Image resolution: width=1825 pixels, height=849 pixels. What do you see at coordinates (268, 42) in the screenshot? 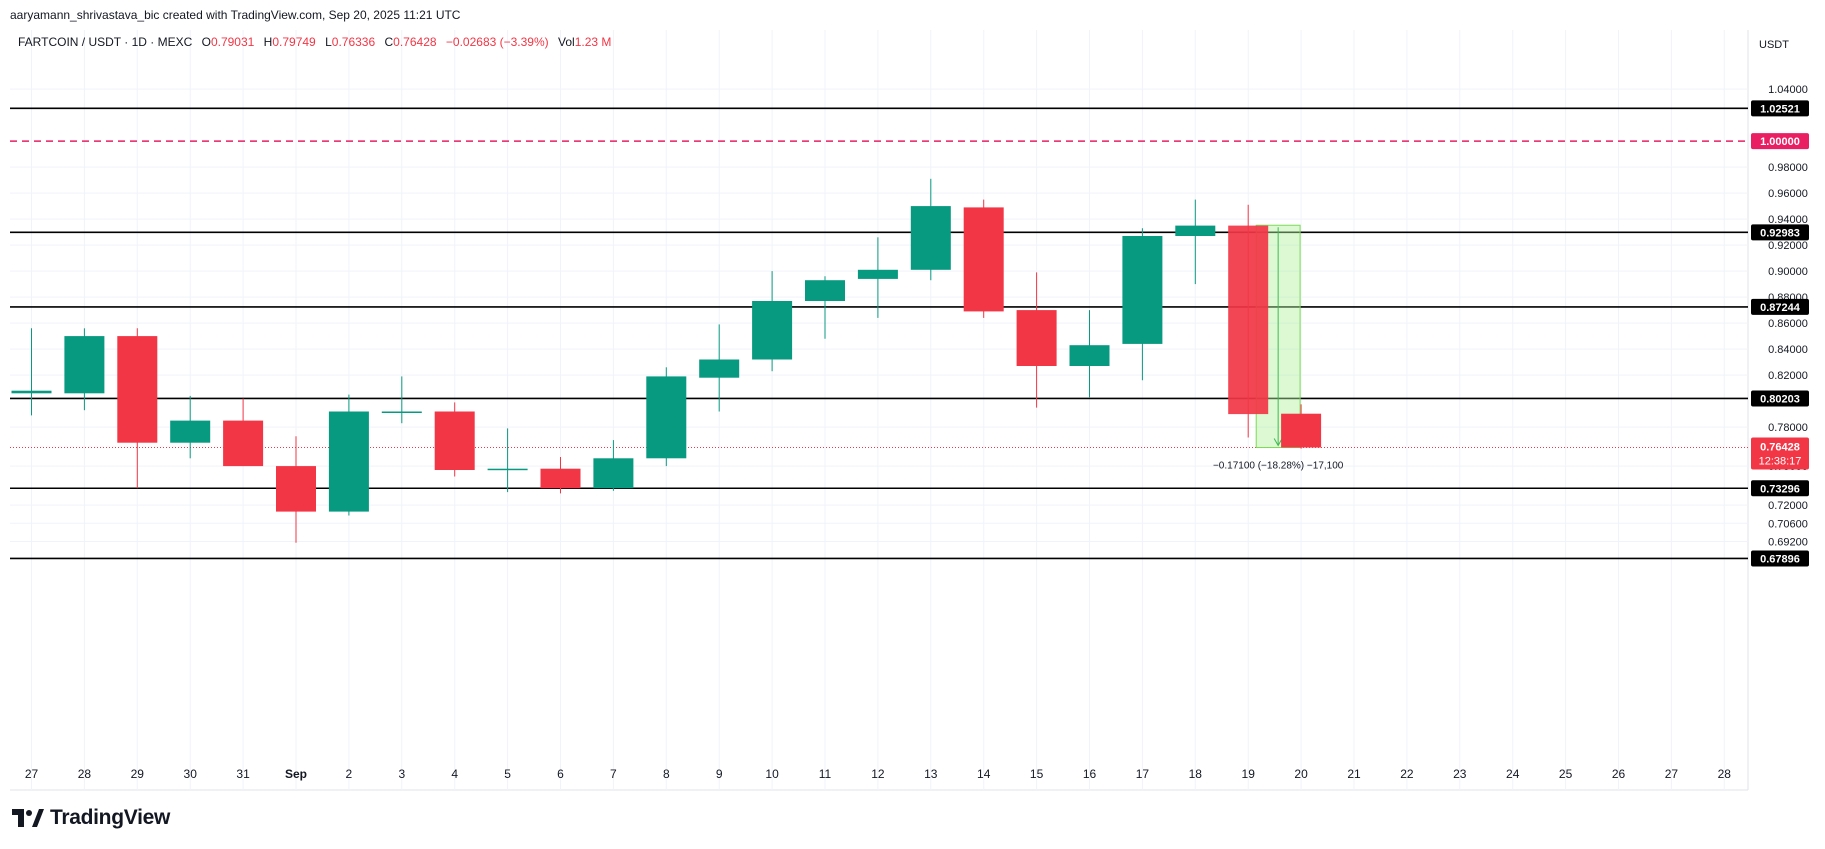
I see `legend-high-label: H` at bounding box center [268, 42].